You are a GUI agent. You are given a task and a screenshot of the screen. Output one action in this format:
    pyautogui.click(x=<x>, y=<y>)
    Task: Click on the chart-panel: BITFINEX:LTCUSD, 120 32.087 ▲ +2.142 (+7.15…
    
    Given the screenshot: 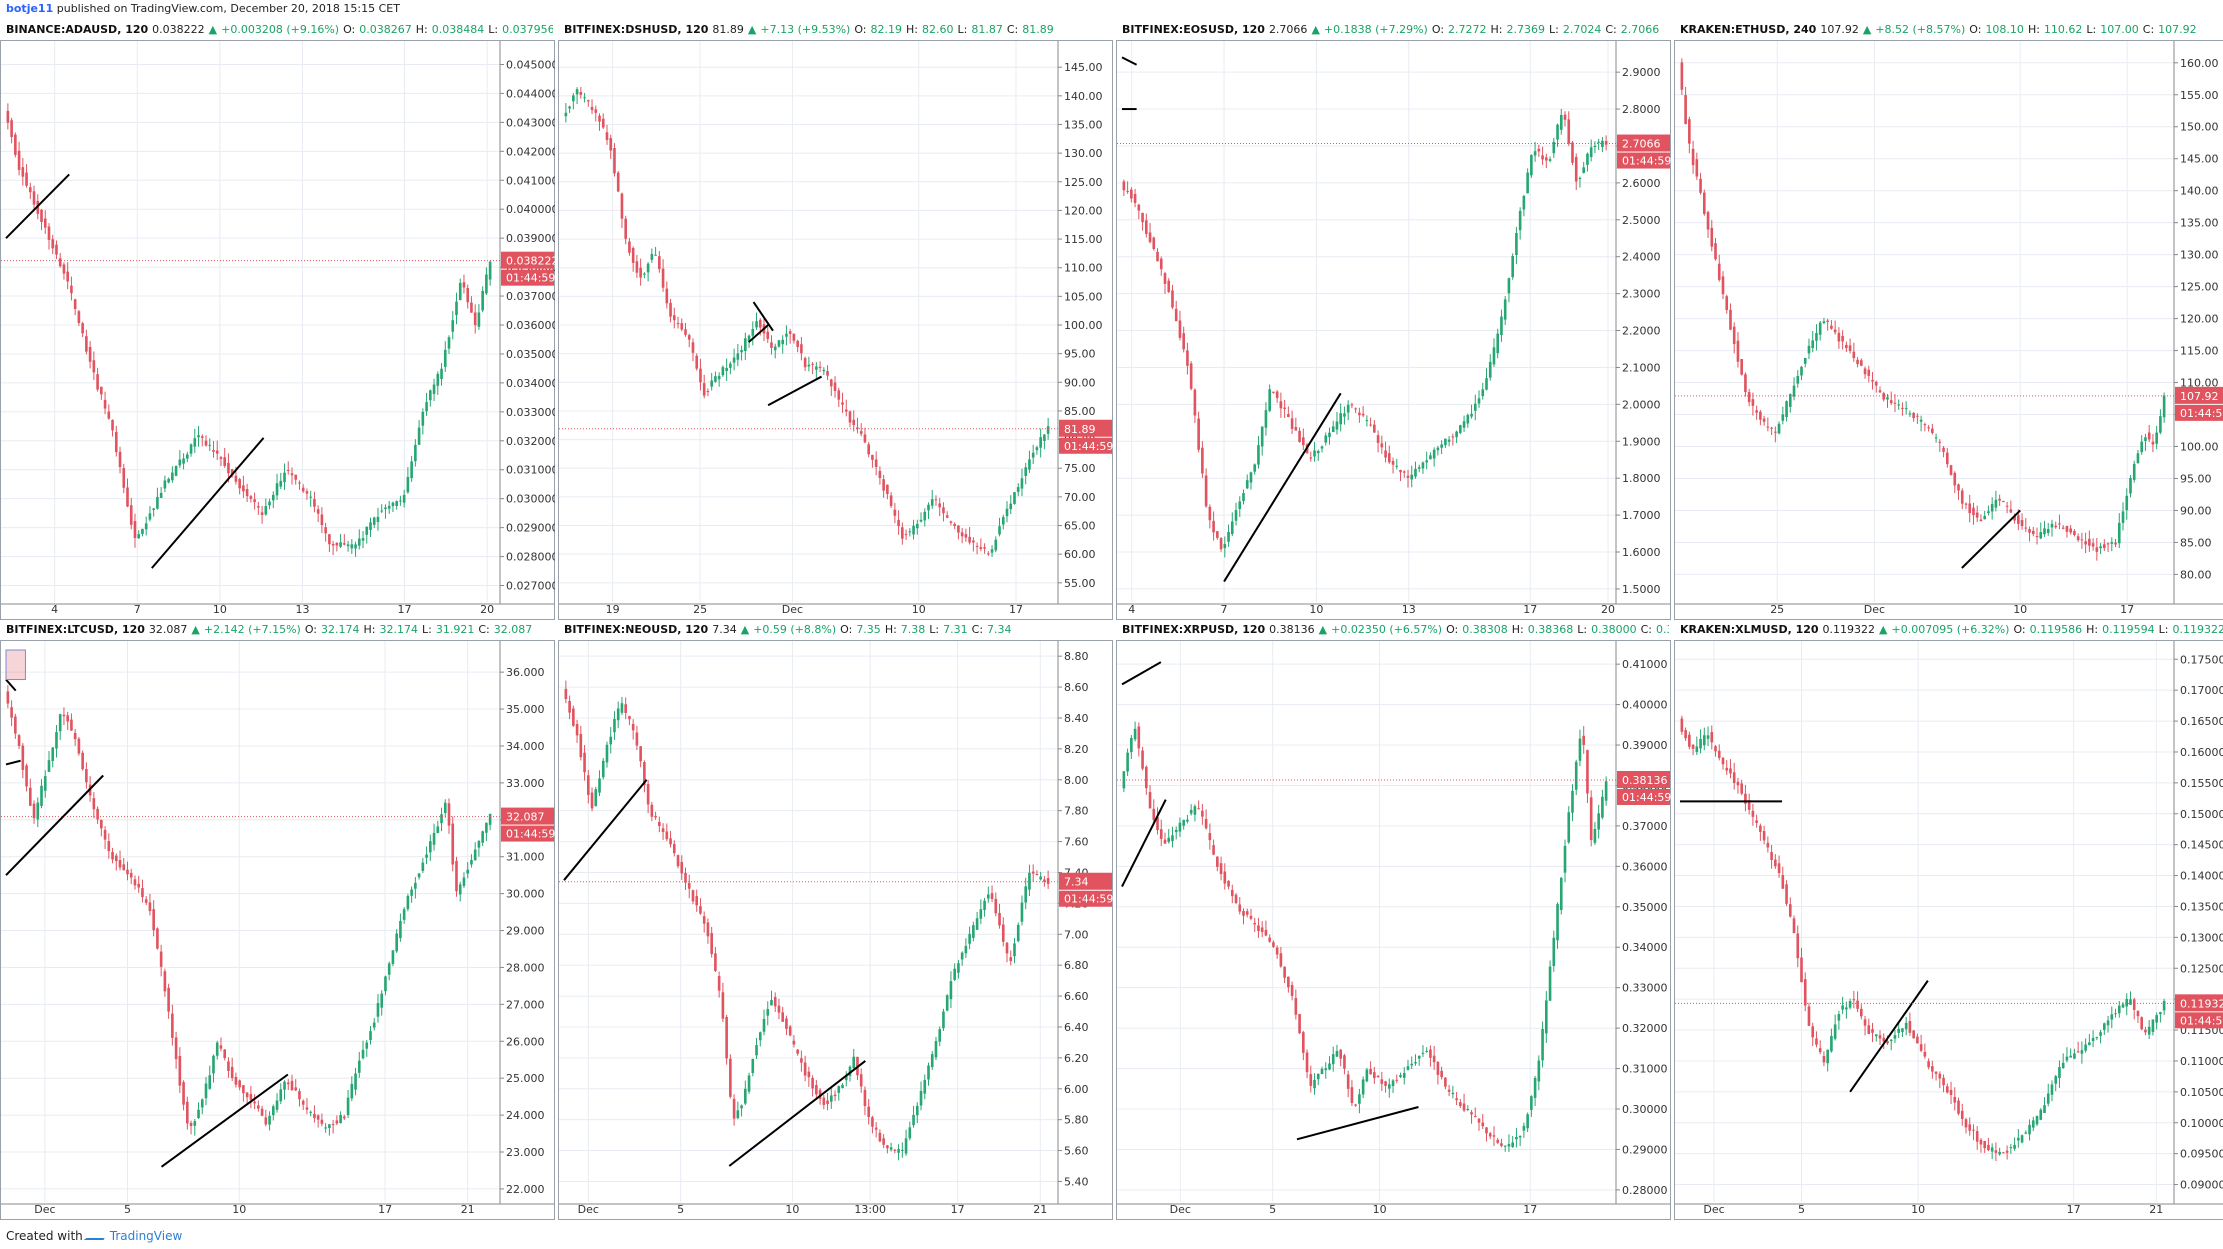 What is the action you would take?
    pyautogui.click(x=277, y=920)
    